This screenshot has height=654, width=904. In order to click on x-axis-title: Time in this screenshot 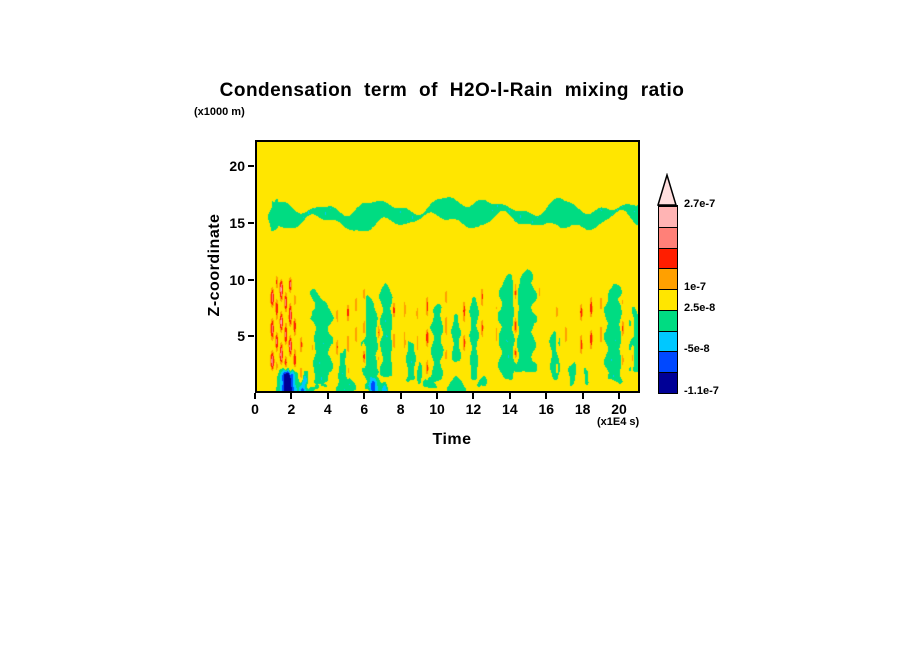, I will do `click(452, 439)`.